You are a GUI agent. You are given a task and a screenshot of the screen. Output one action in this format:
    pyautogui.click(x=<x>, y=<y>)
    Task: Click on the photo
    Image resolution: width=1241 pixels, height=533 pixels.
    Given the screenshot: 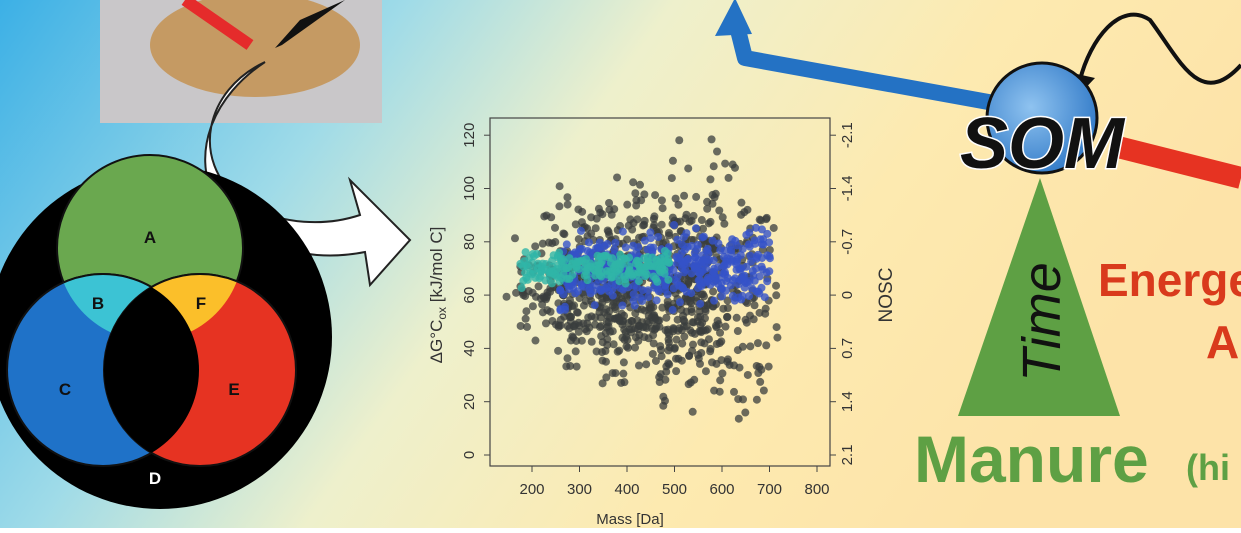 What is the action you would take?
    pyautogui.click(x=241, y=61)
    